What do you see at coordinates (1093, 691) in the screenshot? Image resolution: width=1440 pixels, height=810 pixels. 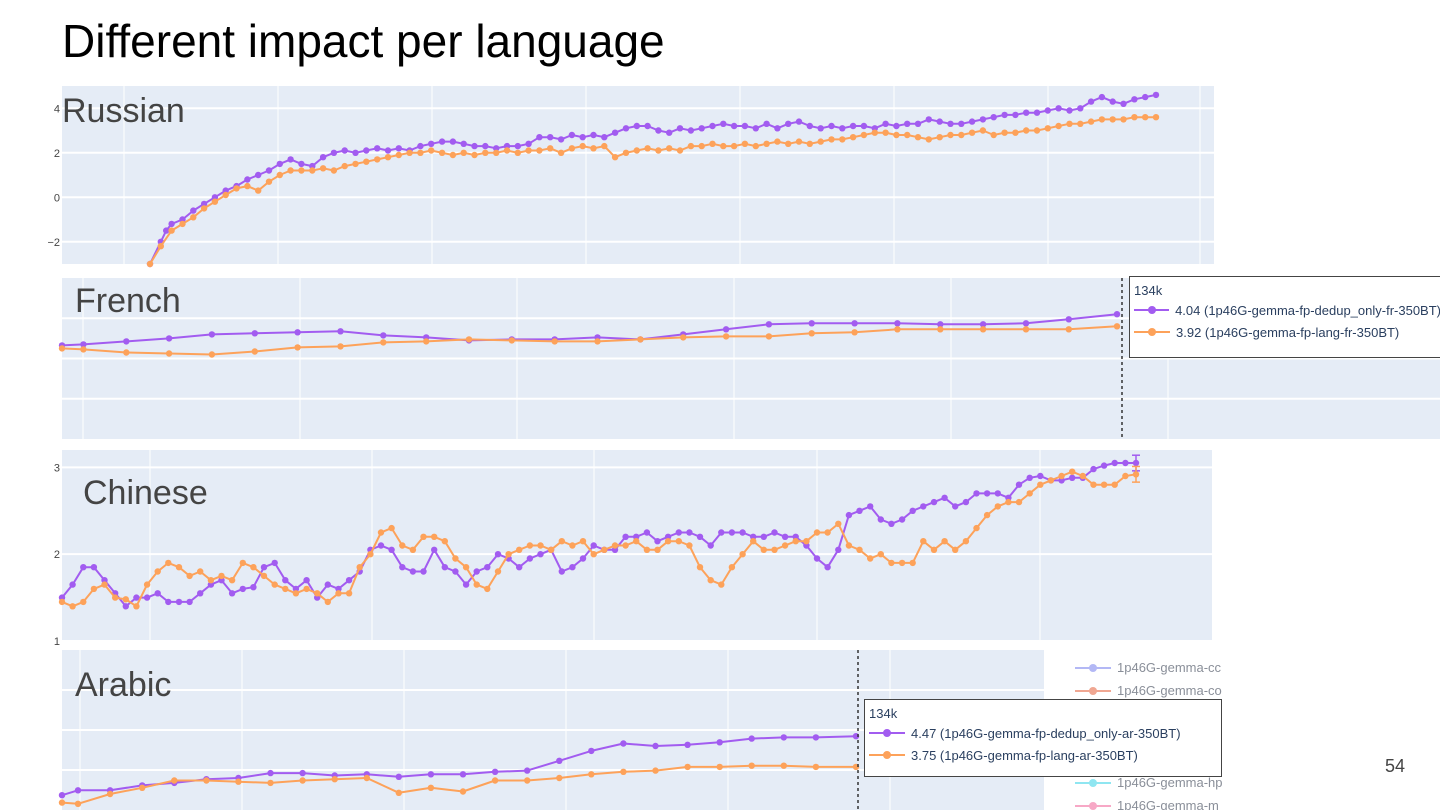 I see `legend-swatch` at bounding box center [1093, 691].